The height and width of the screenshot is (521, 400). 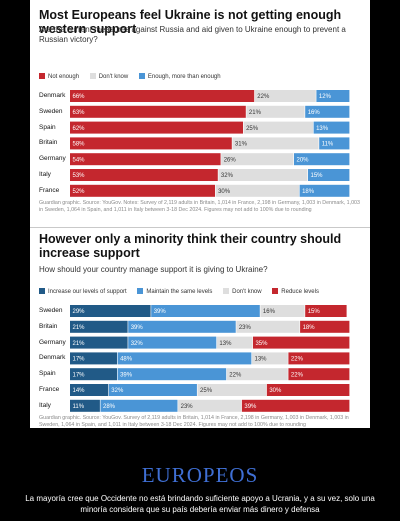 What do you see at coordinates (325, 97) in the screenshot?
I see `data-label: 12%` at bounding box center [325, 97].